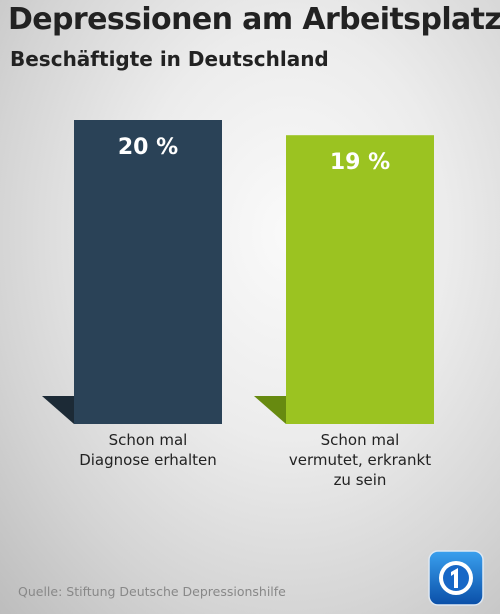 The image size is (500, 614). I want to click on bar-vermutet-shadow, so click(270, 410).